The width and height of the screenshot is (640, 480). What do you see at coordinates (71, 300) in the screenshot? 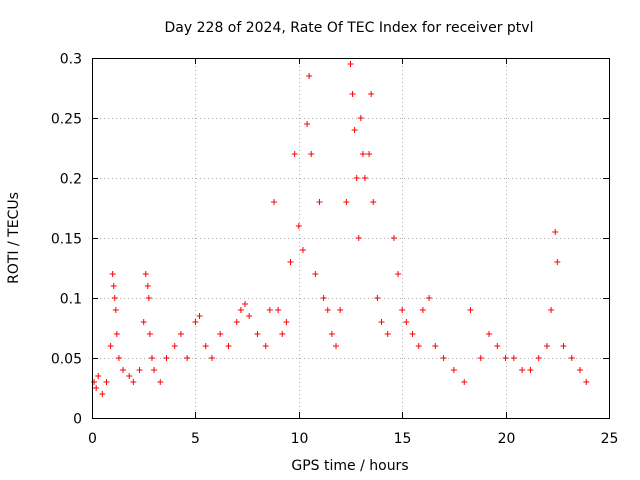
I see `y-tick-label: 0.1` at bounding box center [71, 300].